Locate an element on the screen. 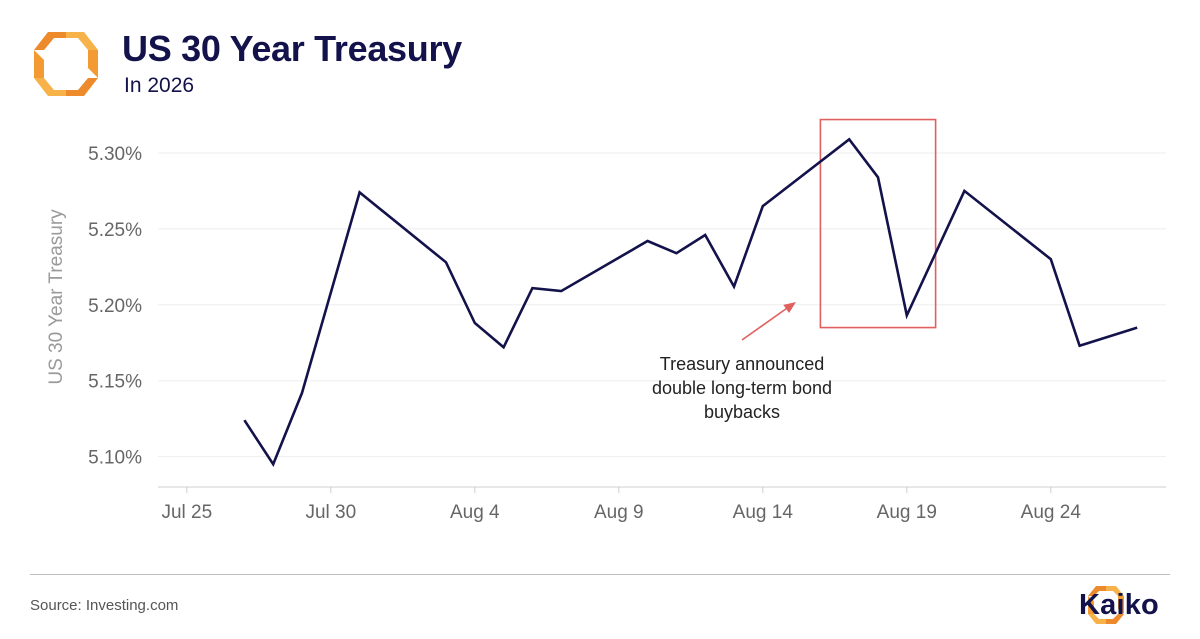 Image resolution: width=1200 pixels, height=639 pixels. highlight-layer is located at coordinates (878, 223).